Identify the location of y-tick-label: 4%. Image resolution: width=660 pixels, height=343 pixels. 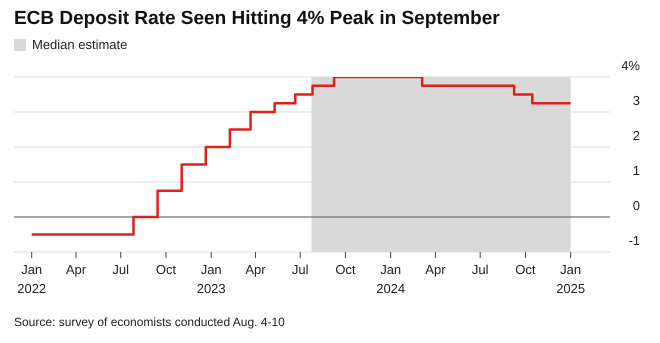
(630, 65).